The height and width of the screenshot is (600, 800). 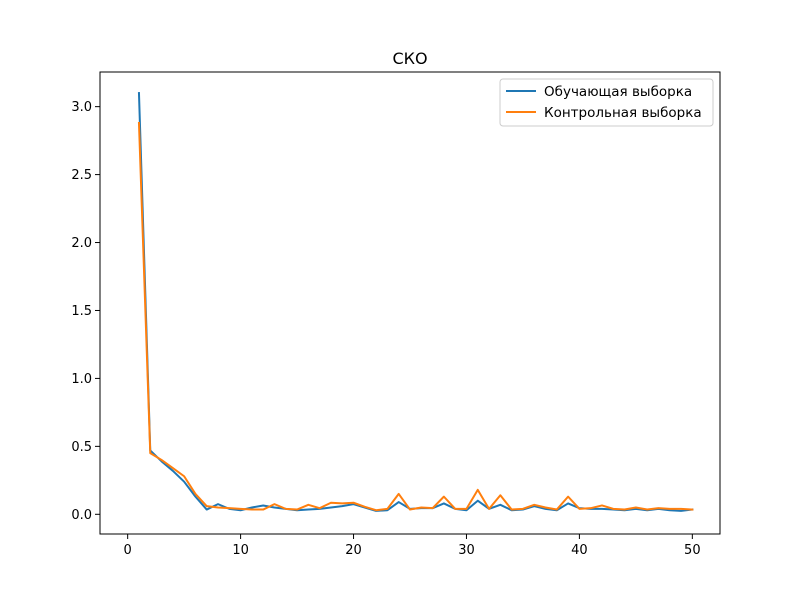 I want to click on legend-label-control: Контрольная выборка, so click(x=623, y=113).